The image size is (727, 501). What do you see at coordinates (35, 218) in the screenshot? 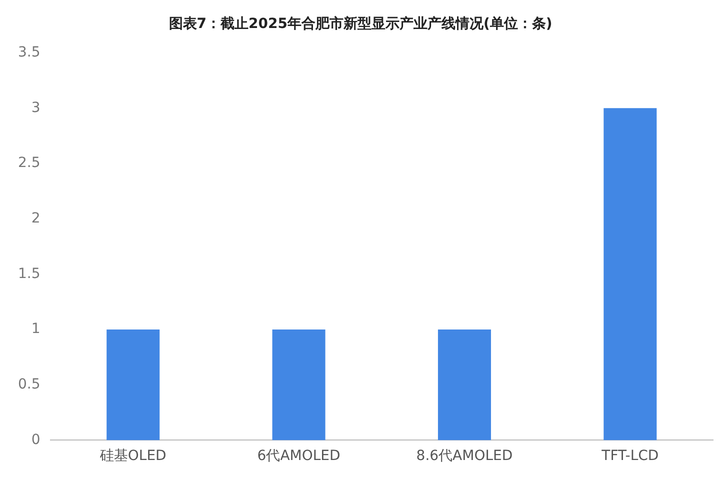
I see `y-tick-label: 2` at bounding box center [35, 218].